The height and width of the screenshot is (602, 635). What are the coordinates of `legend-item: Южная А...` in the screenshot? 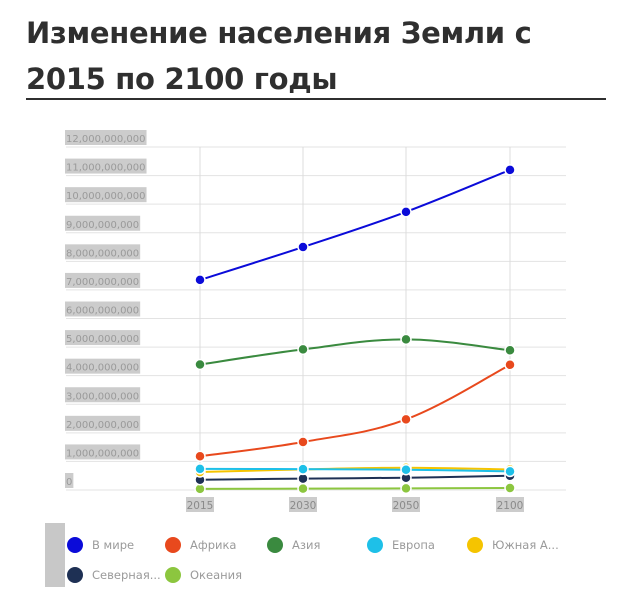 It's located at (513, 545).